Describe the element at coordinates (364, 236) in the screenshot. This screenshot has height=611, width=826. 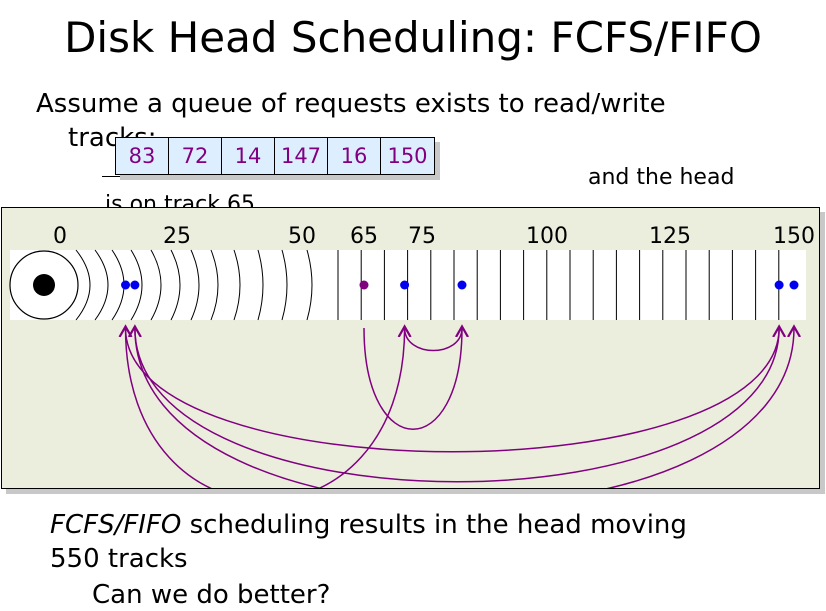
I see `axis-label: 65` at that location.